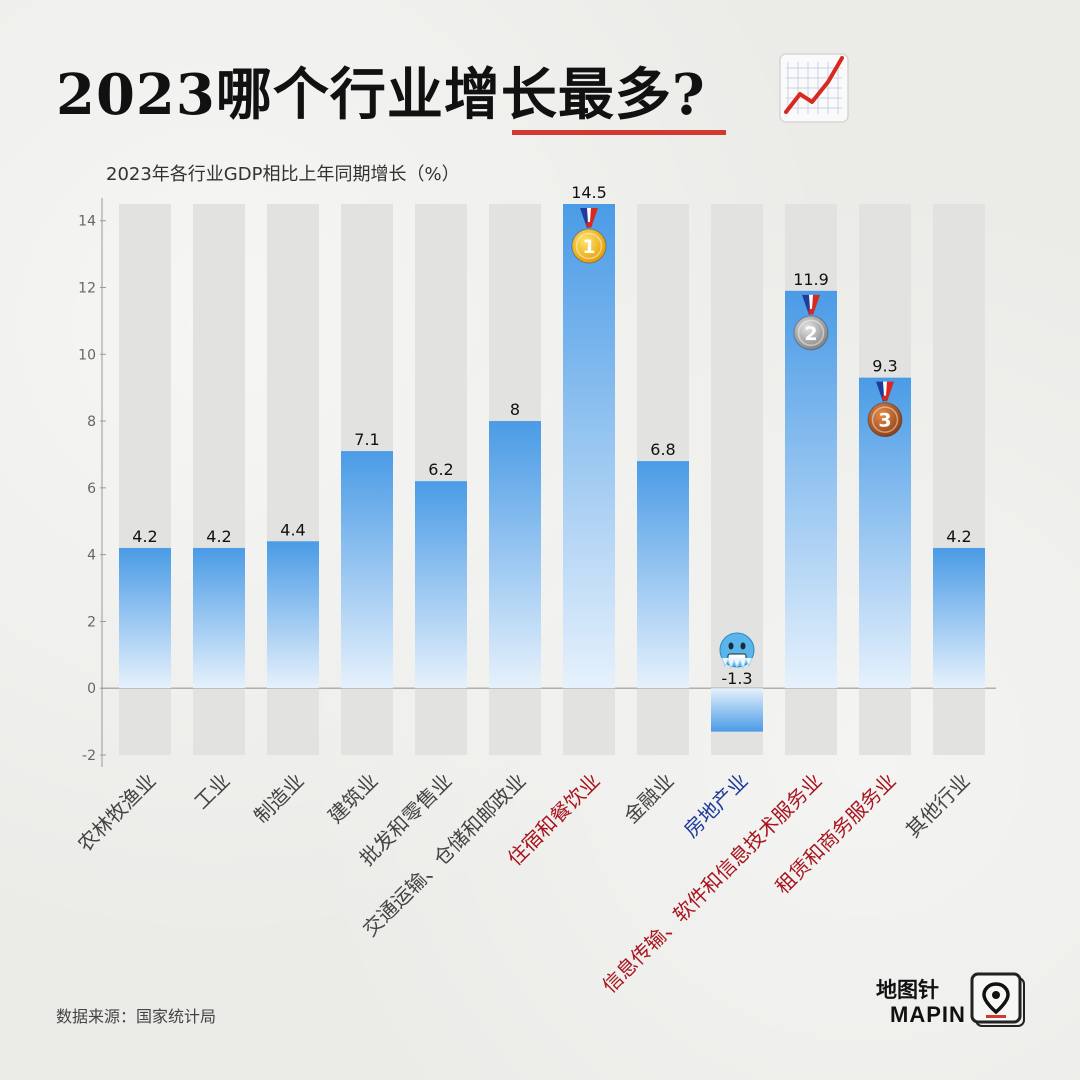 This screenshot has height=1080, width=1080. I want to click on page-title: 2023哪个行业增长最多?, so click(381, 95).